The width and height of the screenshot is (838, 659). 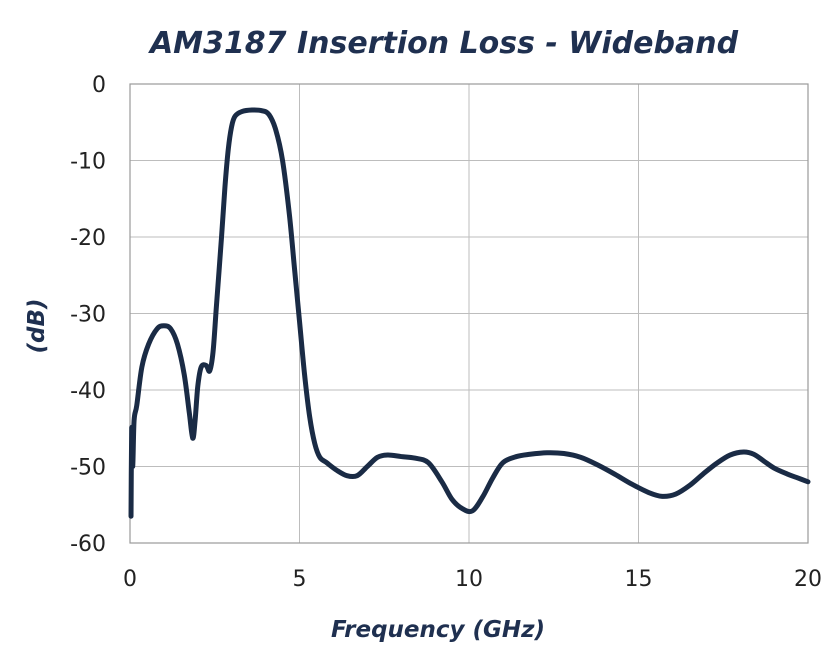 I want to click on x-tick-label: 20, so click(x=808, y=579).